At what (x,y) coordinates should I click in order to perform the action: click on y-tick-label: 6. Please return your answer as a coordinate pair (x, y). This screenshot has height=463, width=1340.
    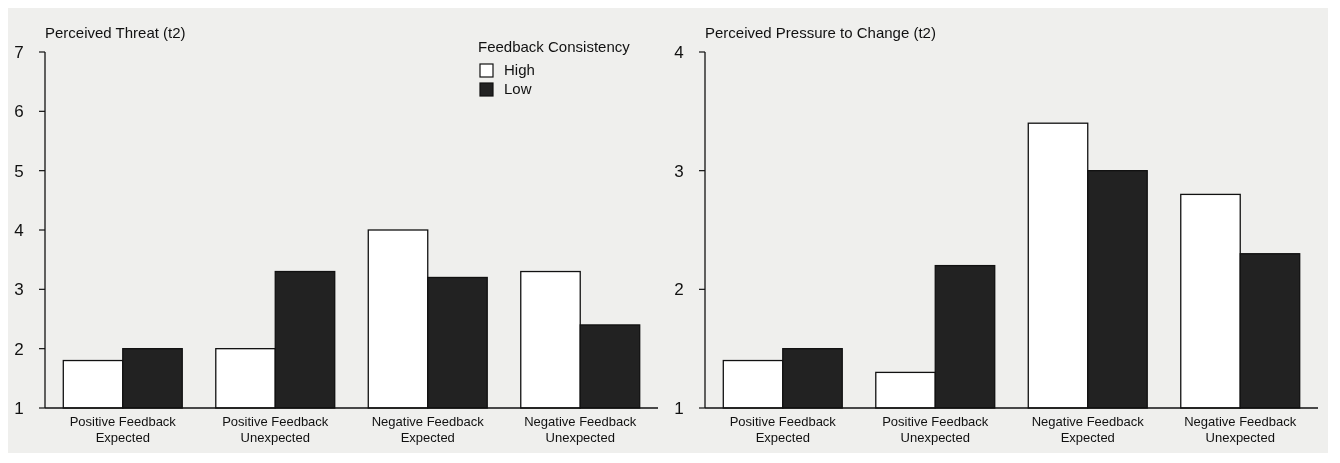
    Looking at the image, I should click on (19, 112).